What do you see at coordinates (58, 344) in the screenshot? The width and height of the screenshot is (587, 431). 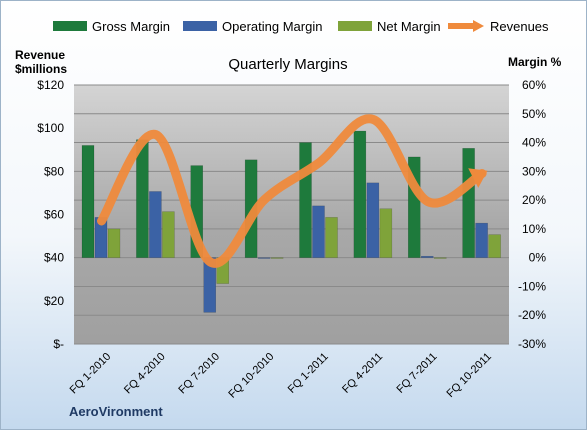 I see `left-tick-label: $-` at bounding box center [58, 344].